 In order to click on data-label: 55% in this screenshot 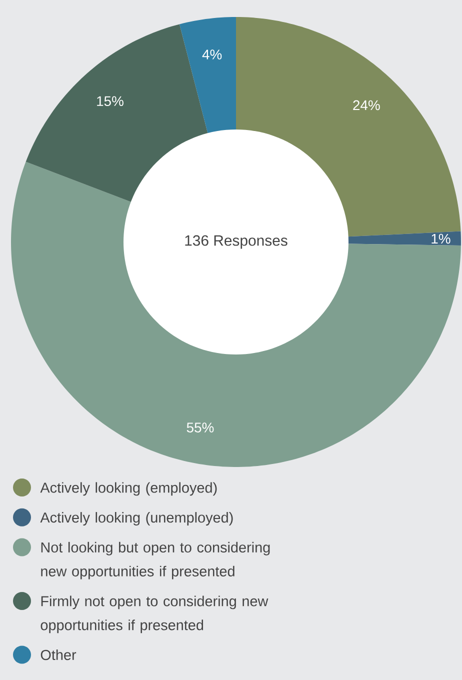, I will do `click(200, 427)`.